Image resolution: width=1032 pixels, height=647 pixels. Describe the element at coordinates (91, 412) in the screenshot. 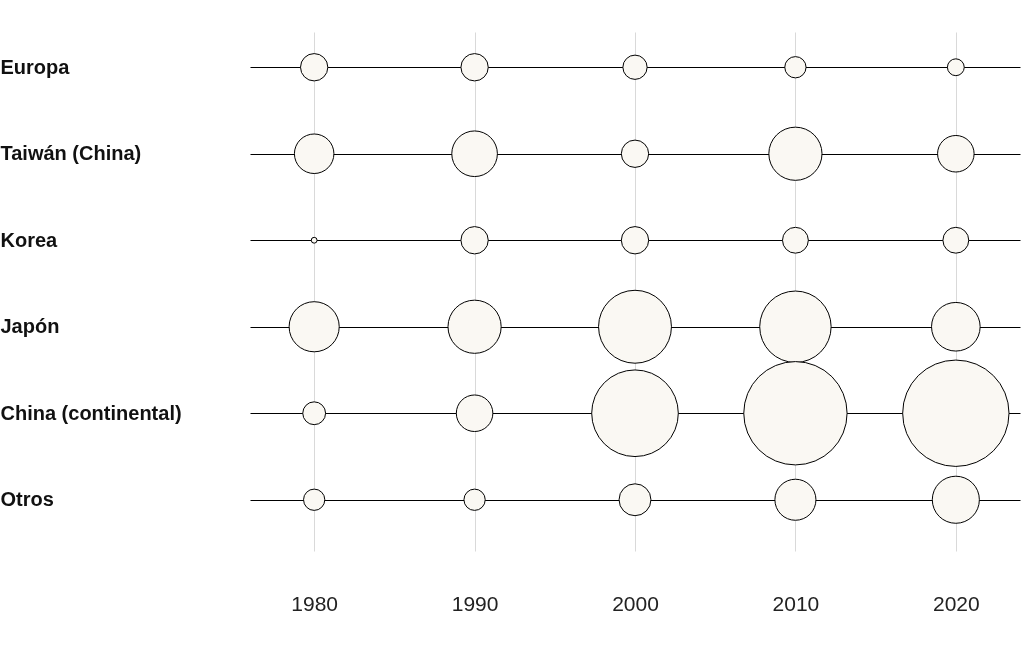

I see `y-tick-label: China (continental)` at that location.